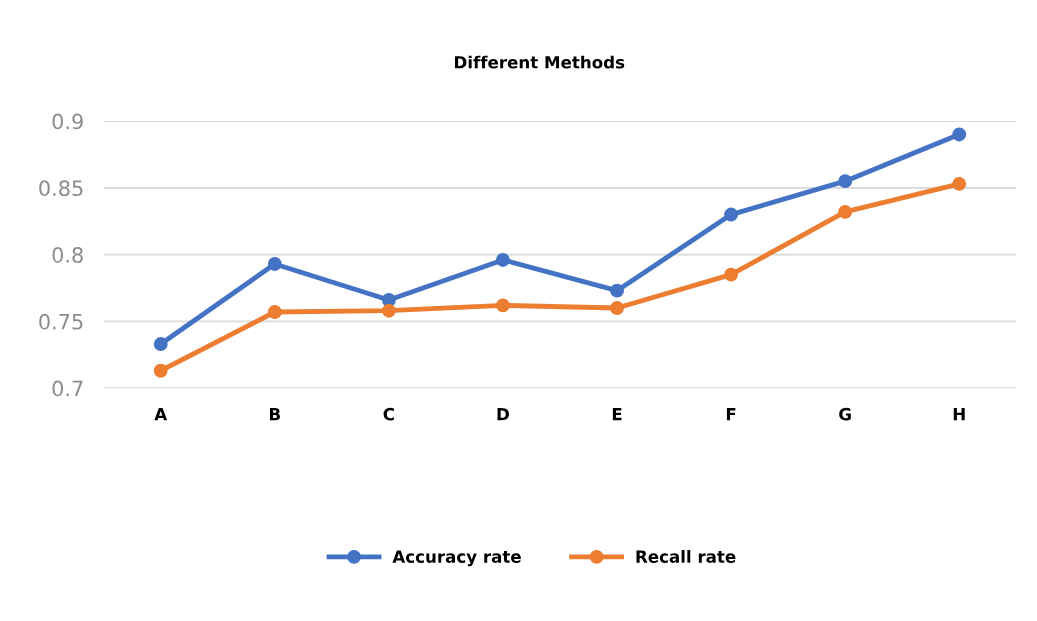  What do you see at coordinates (540, 62) in the screenshot?
I see `chart-title: Different Methods` at bounding box center [540, 62].